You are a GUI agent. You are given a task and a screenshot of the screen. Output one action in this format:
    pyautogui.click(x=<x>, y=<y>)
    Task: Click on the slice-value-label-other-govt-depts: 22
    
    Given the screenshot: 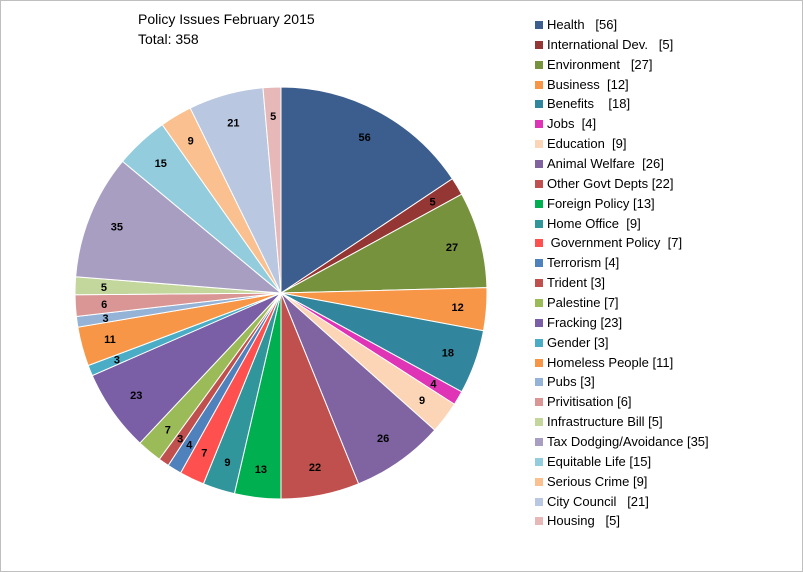 What is the action you would take?
    pyautogui.click(x=315, y=468)
    